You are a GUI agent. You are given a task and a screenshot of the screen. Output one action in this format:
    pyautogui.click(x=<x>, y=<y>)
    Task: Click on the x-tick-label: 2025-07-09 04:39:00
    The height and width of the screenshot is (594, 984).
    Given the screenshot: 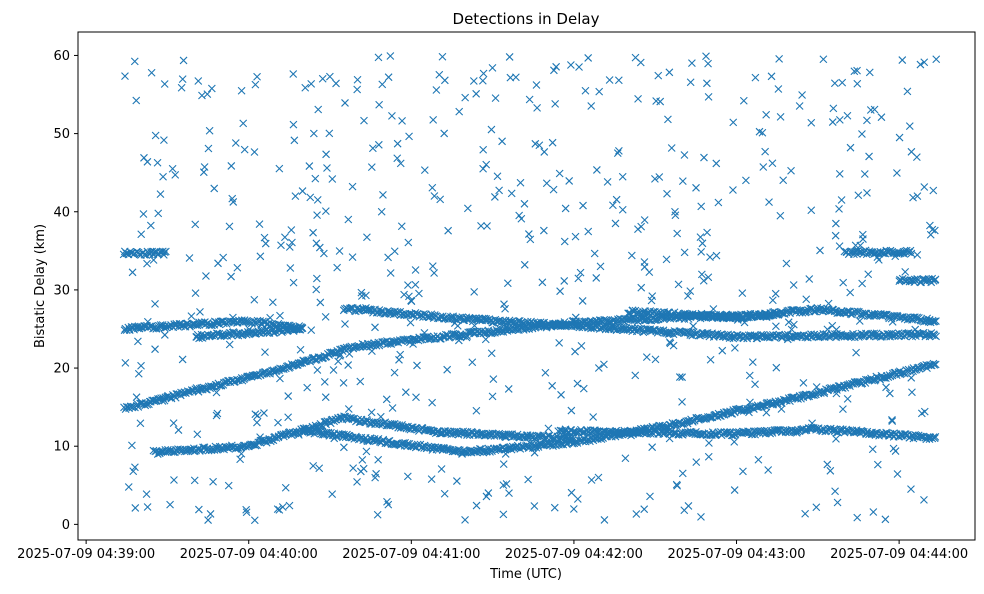 What is the action you would take?
    pyautogui.click(x=86, y=554)
    